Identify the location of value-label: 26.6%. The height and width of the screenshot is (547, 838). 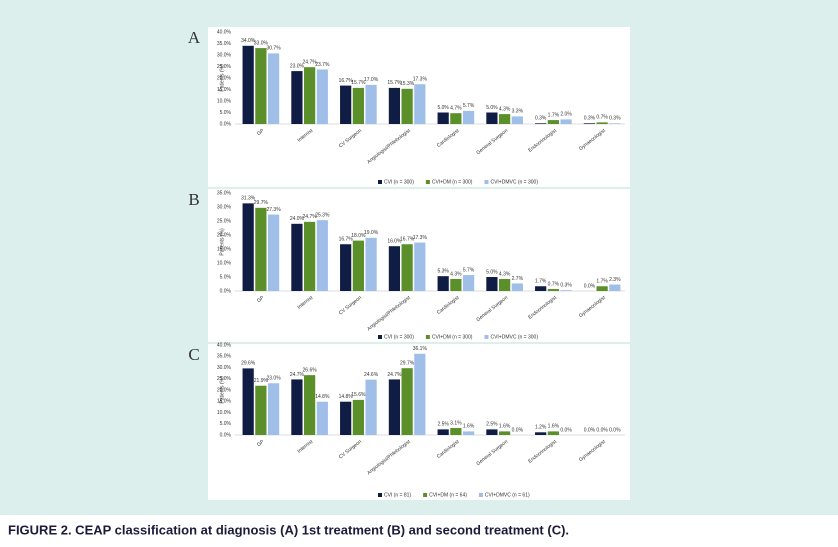
(310, 370).